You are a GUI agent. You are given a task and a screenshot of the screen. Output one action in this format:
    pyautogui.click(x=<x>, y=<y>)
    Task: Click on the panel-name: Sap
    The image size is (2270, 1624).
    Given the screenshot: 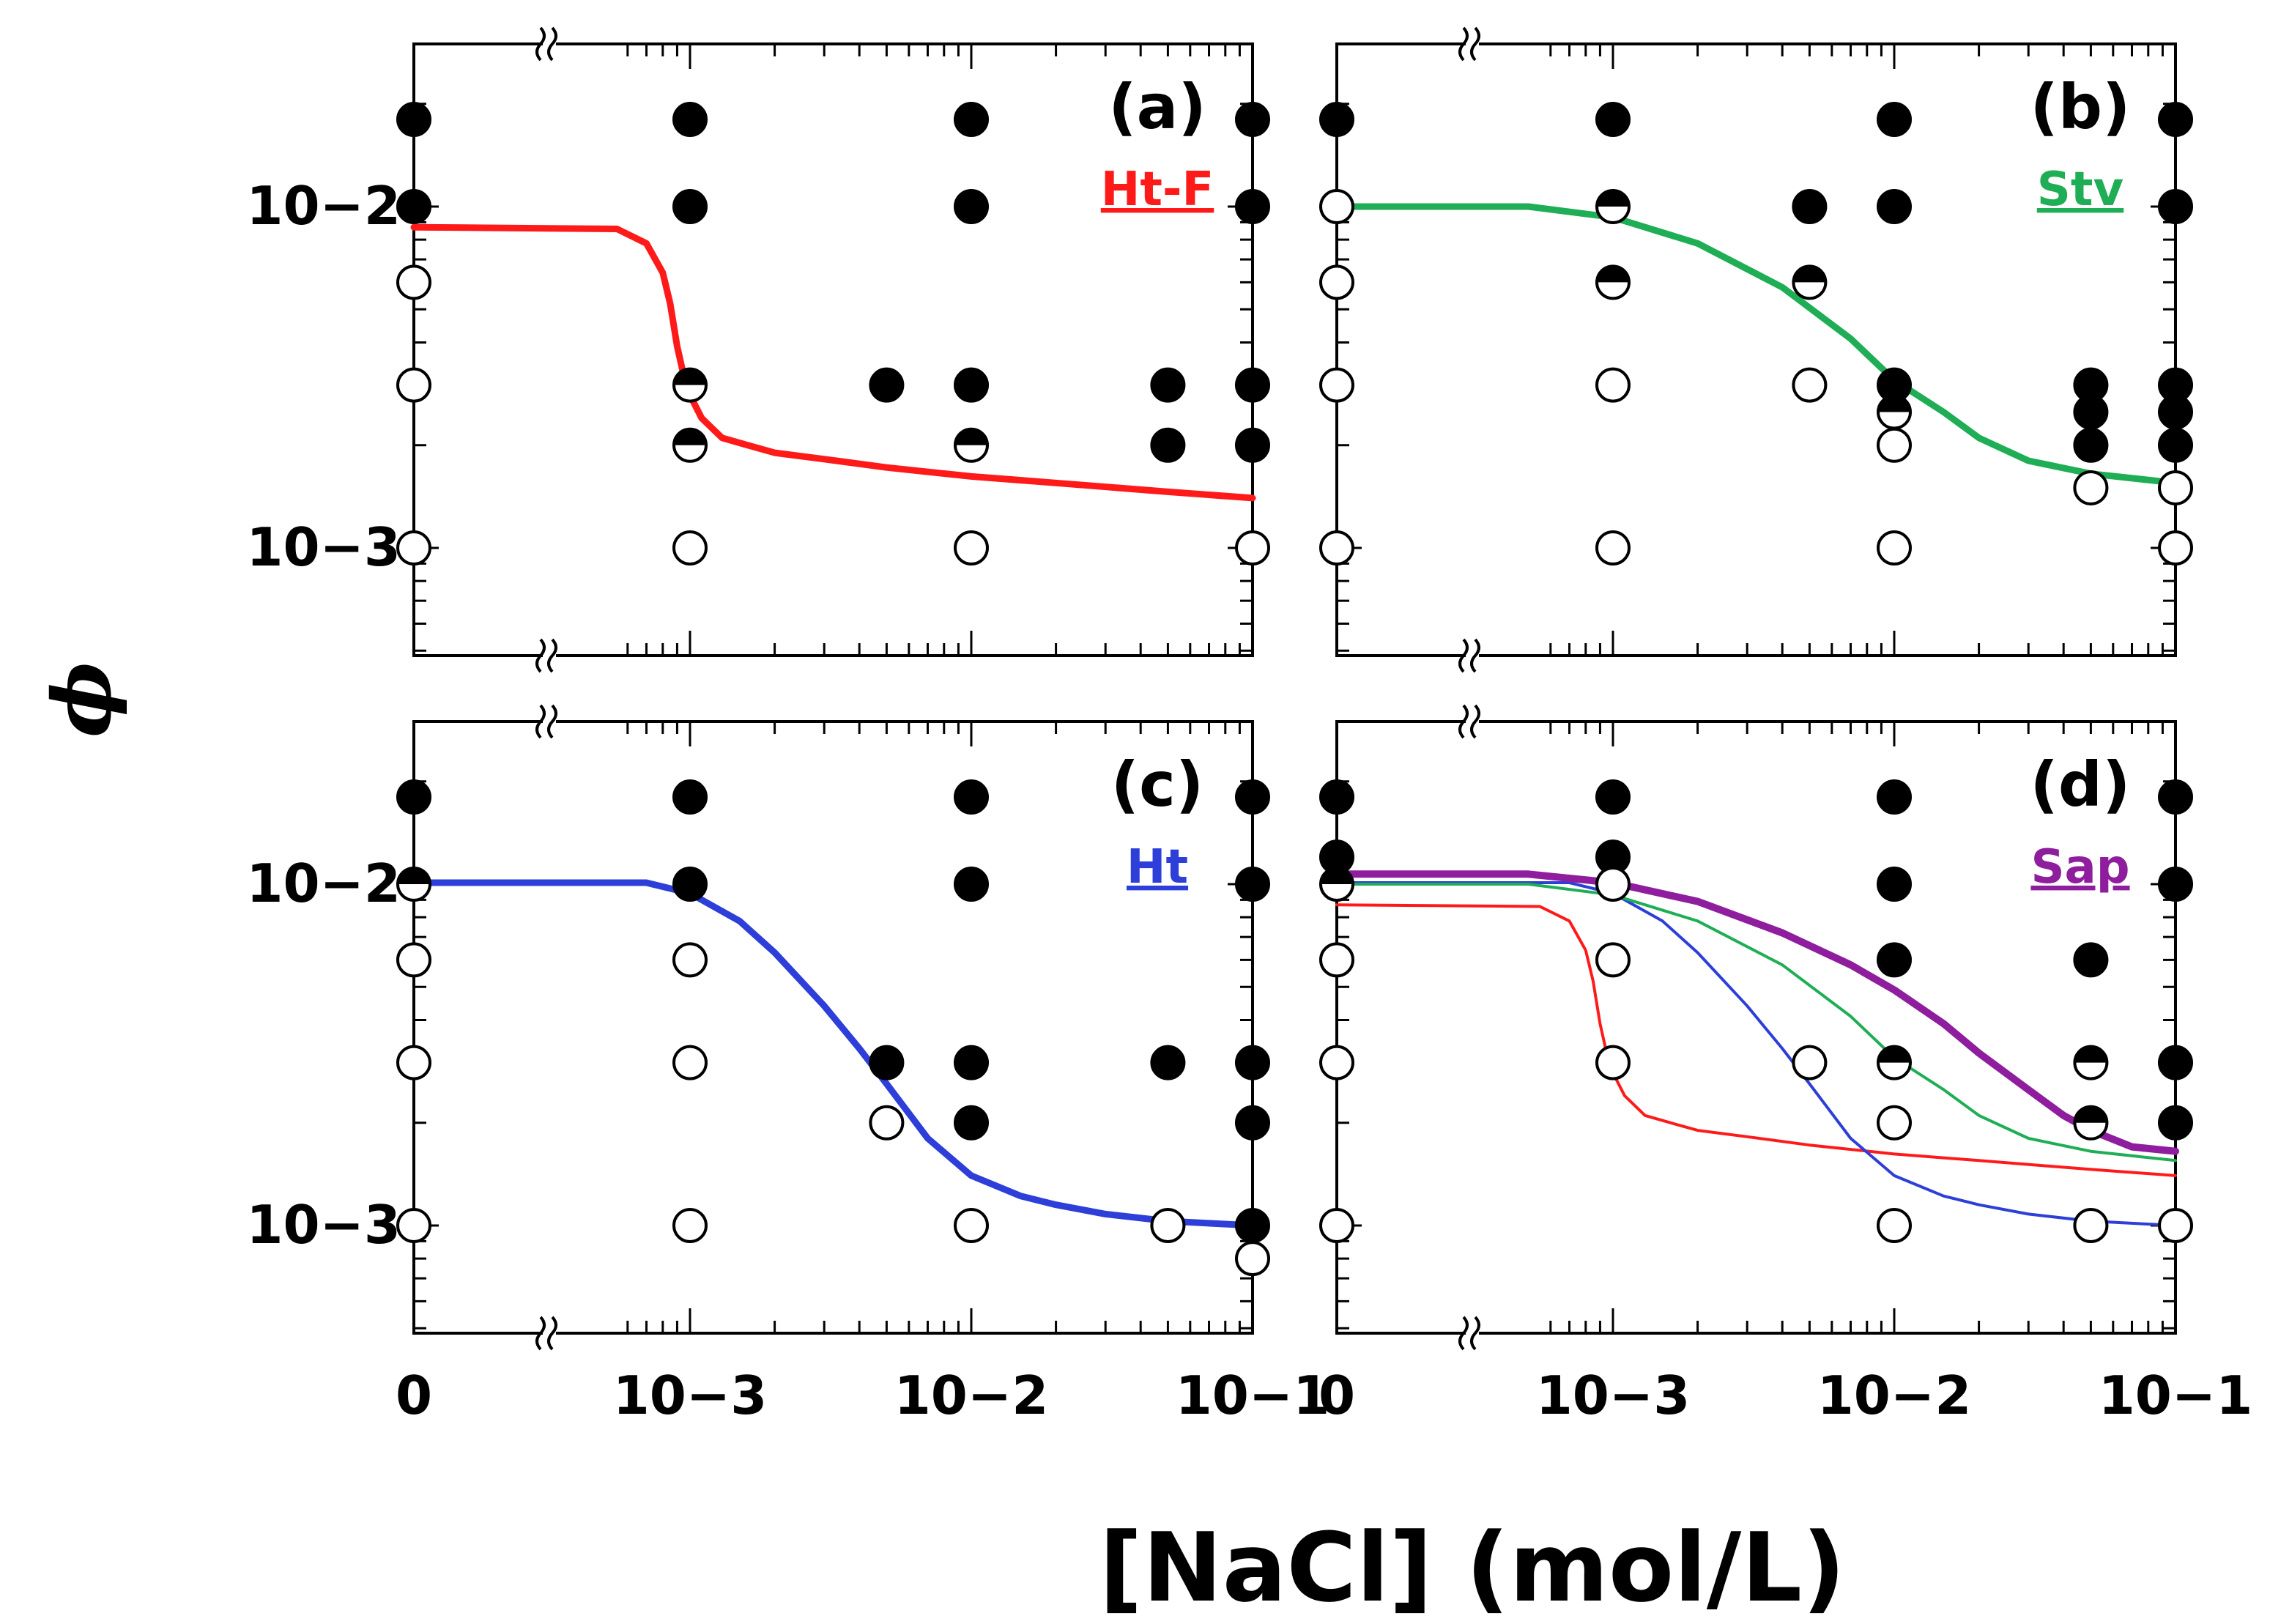 What is the action you would take?
    pyautogui.click(x=2079, y=867)
    